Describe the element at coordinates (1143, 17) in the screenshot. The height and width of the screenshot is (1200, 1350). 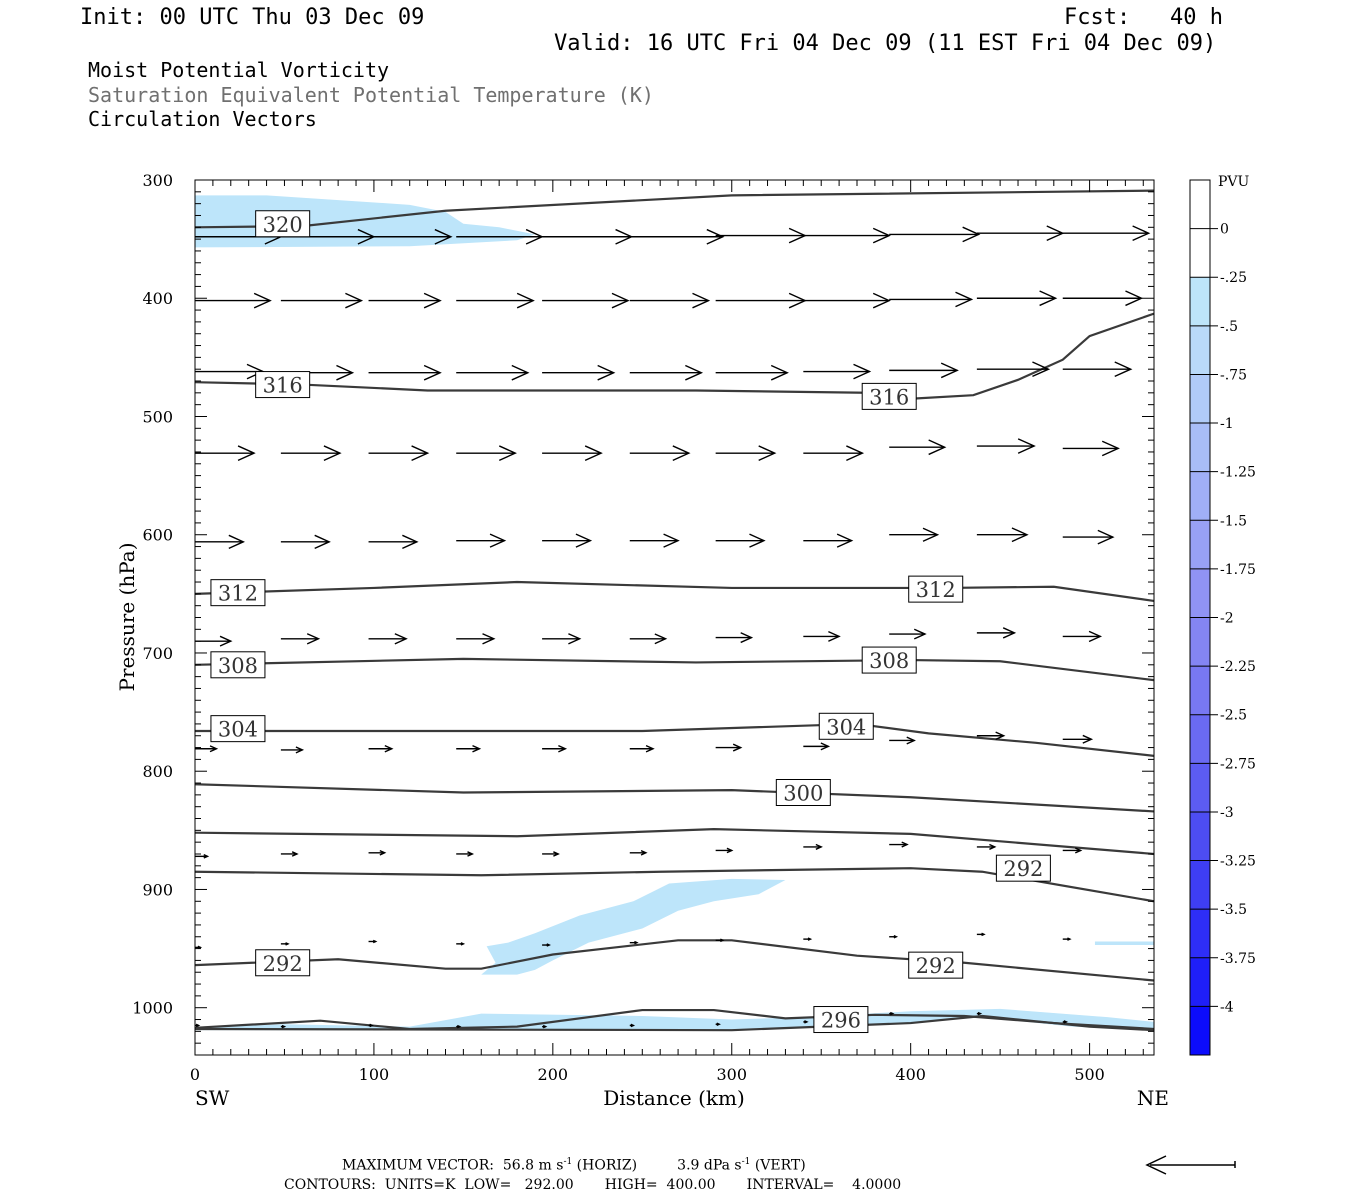
I see `forecast-hour: Fcst: 40 h` at that location.